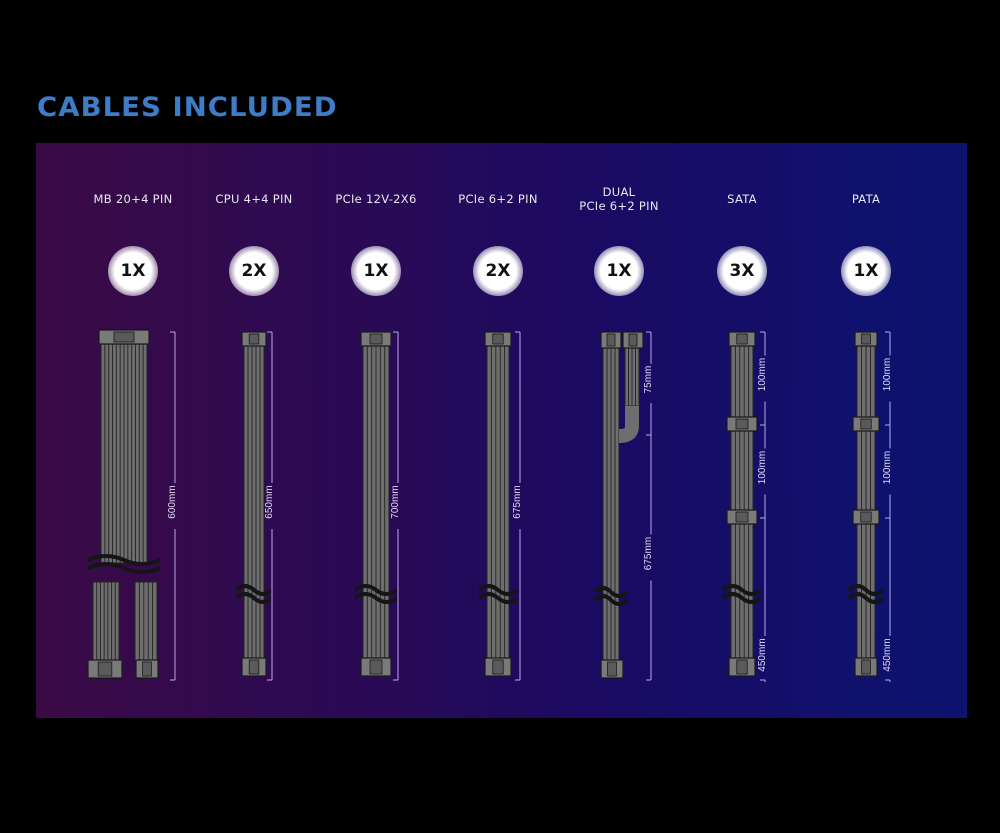 The image size is (1000, 833). Describe the element at coordinates (254, 504) in the screenshot. I see `cable-cpu` at that location.